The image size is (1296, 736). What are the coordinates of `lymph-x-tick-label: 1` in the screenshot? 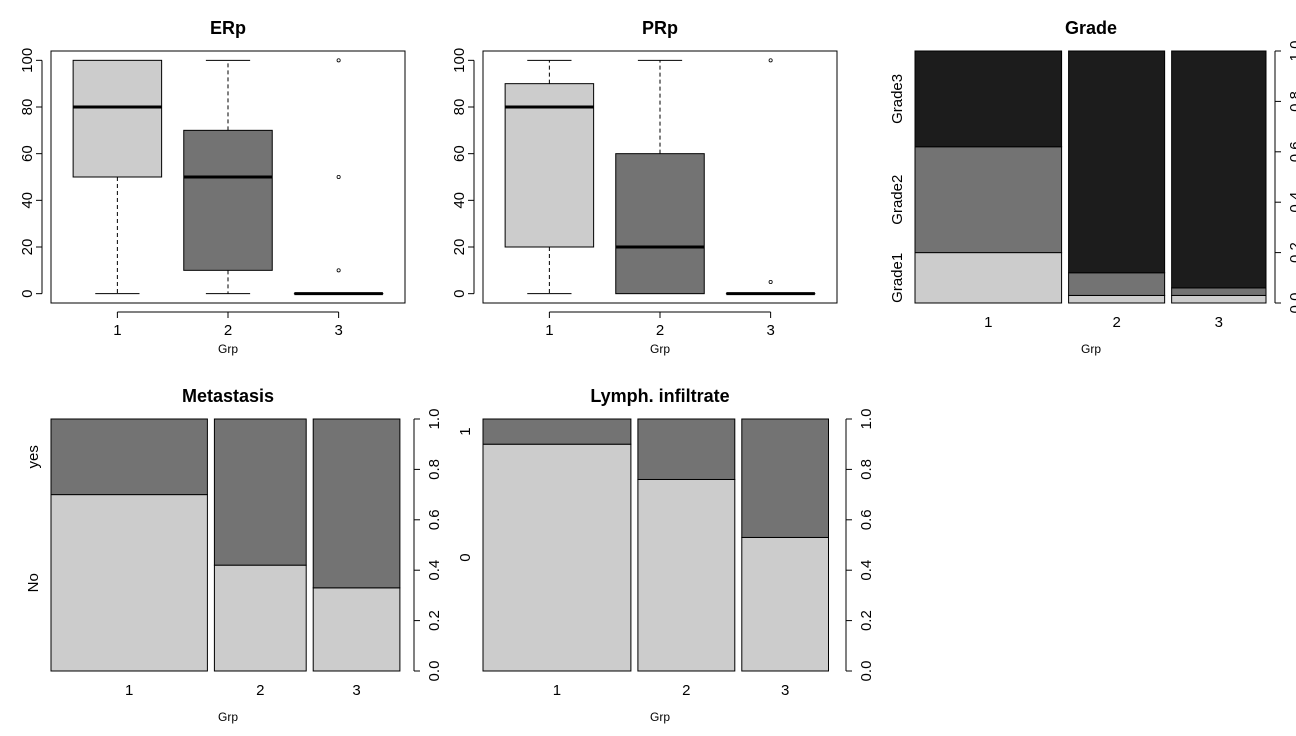 It's located at (557, 690).